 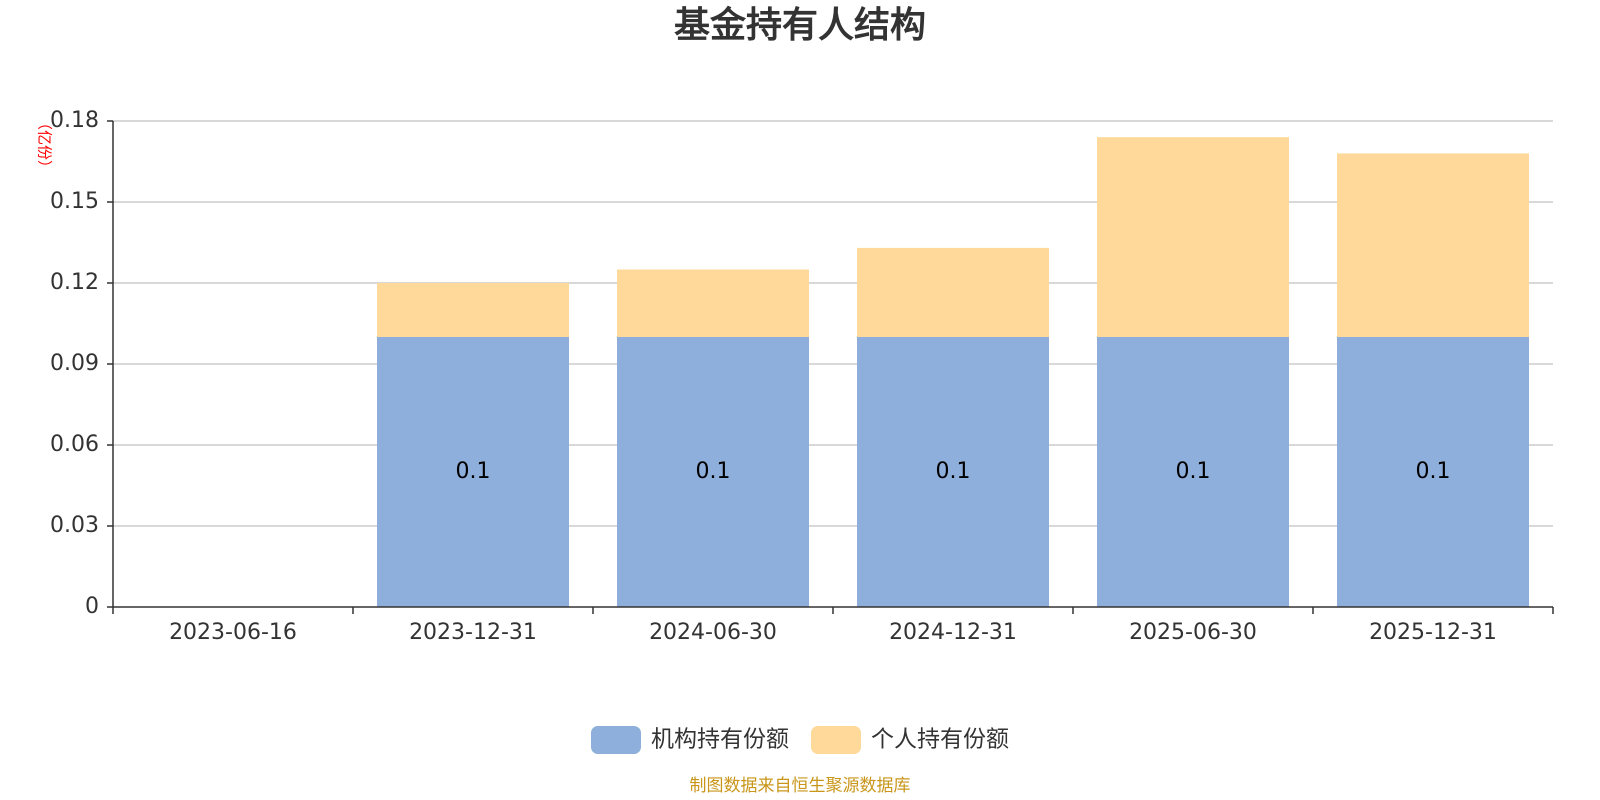 What do you see at coordinates (74, 525) in the screenshot?
I see `y-tick-label: 0.03` at bounding box center [74, 525].